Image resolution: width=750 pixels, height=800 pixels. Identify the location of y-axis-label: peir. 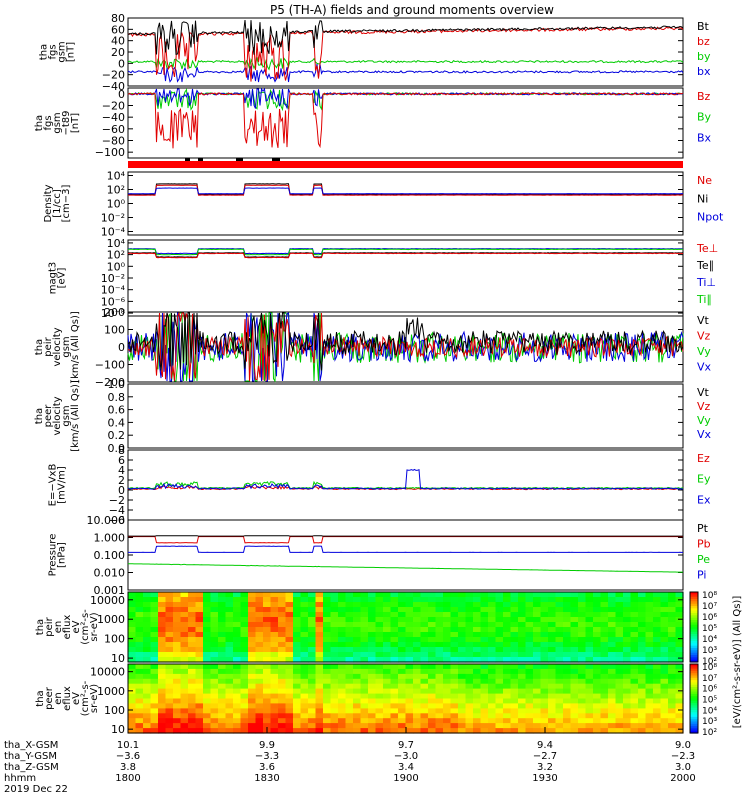
(48, 346).